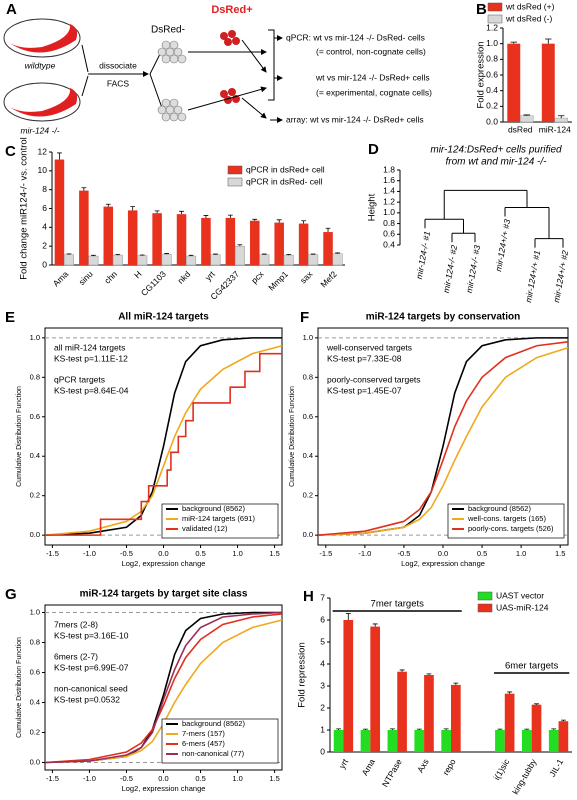 The width and height of the screenshot is (577, 800). I want to click on legend-label: 7-mers (157), so click(203, 733).